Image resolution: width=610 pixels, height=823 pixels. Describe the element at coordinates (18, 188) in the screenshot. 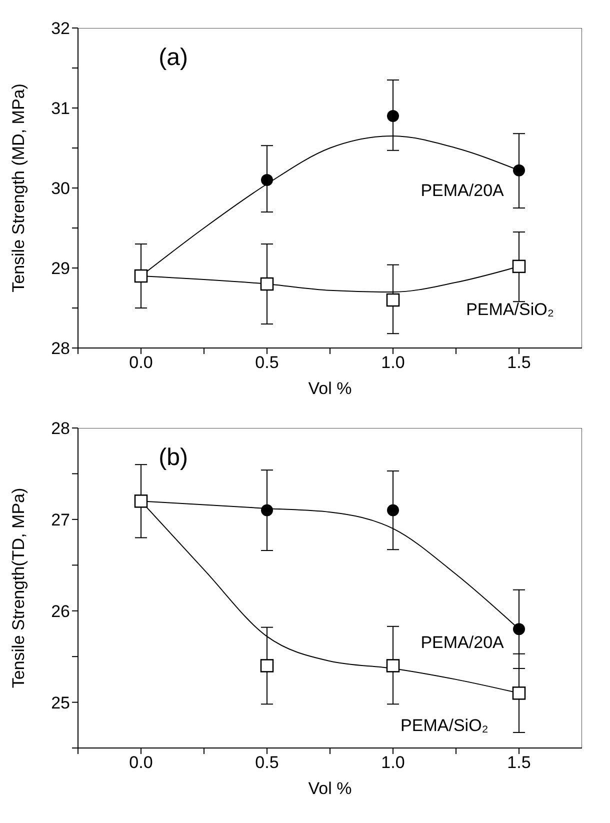

I see `y-axis-title: Tensile Strength (MD, MPa)` at that location.